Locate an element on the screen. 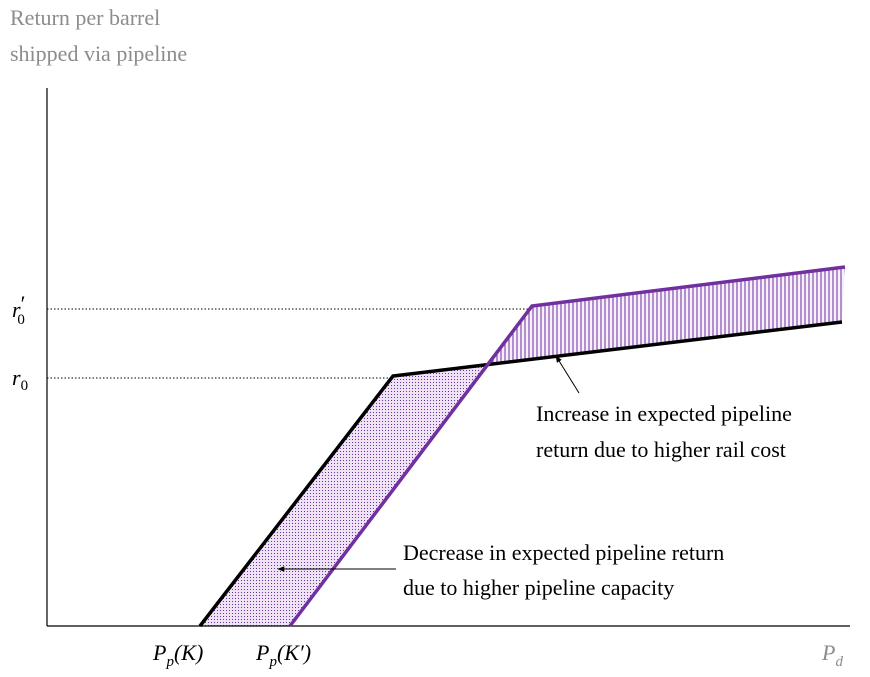  annotation: Increase in expected pipeline is located at coordinates (664, 413).